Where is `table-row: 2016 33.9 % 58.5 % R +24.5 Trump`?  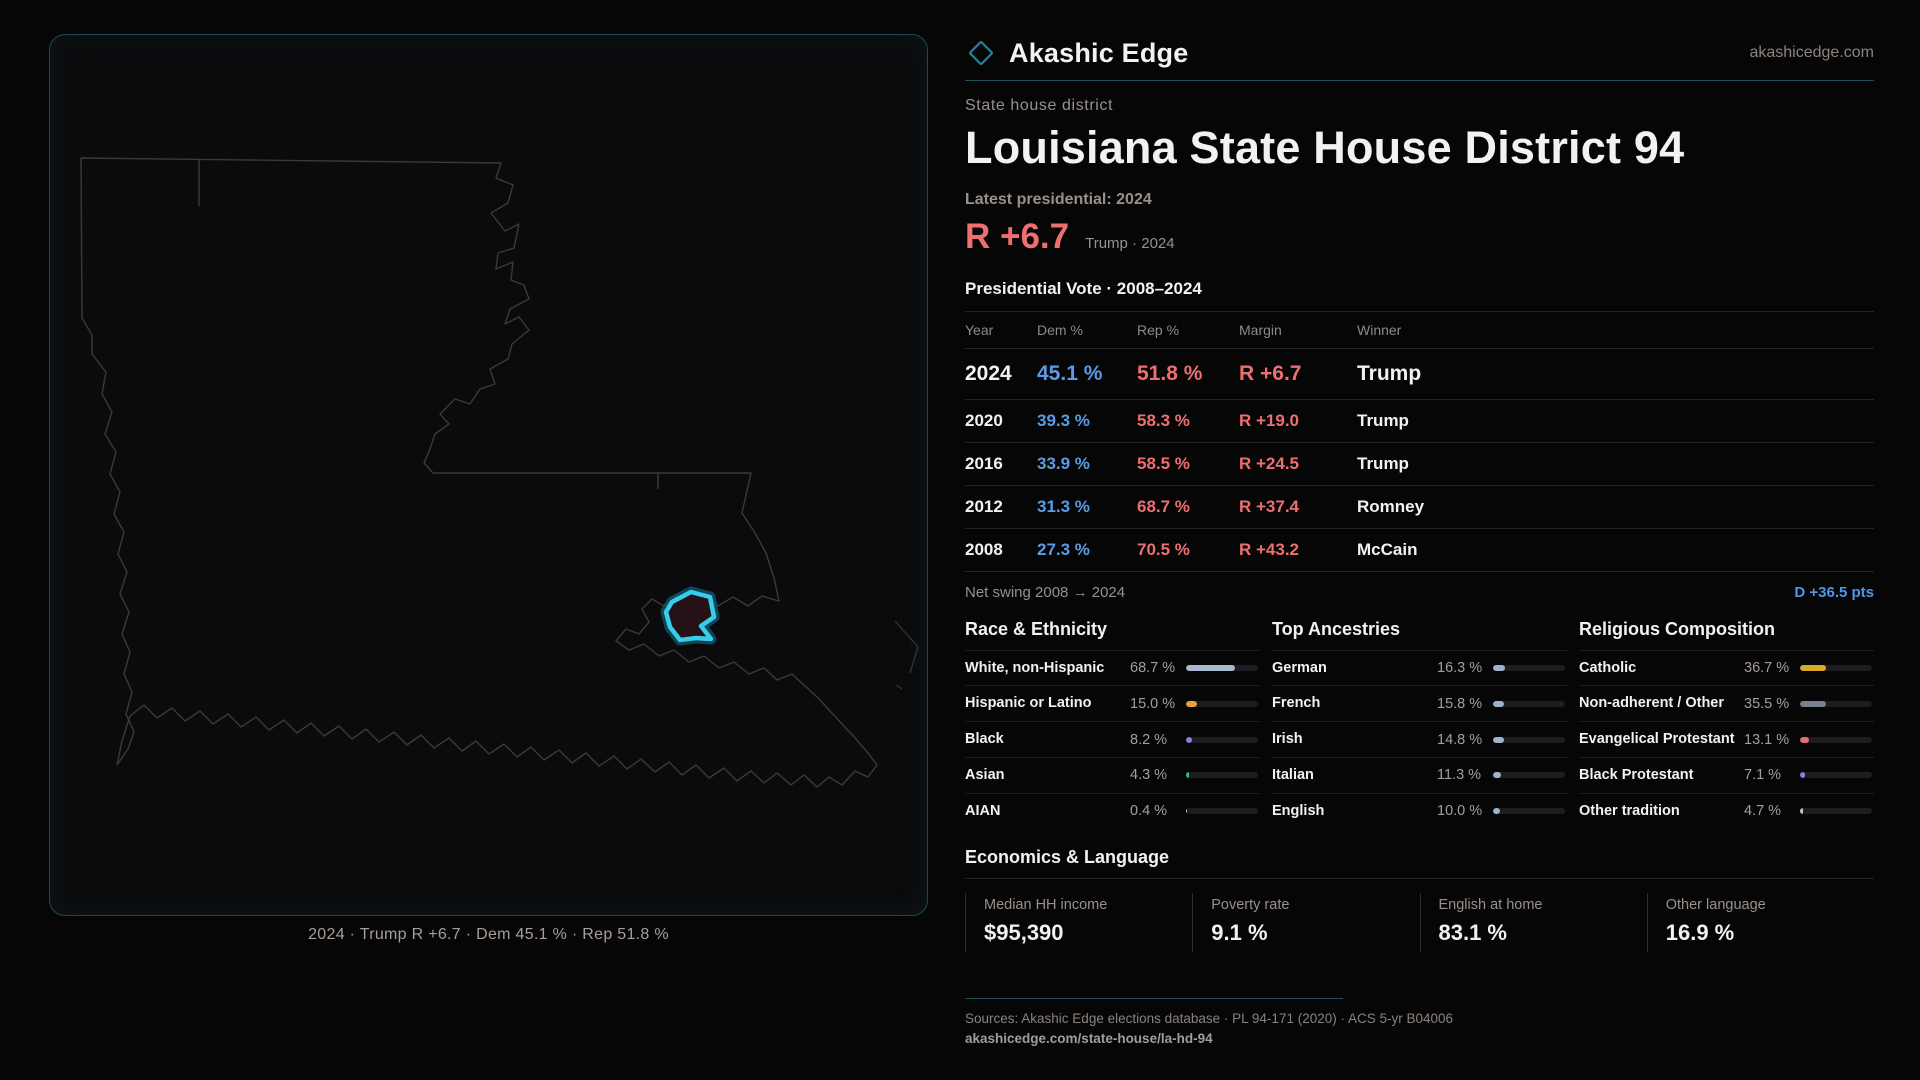 table-row: 2016 33.9 % 58.5 % R +24.5 Trump is located at coordinates (1419, 464).